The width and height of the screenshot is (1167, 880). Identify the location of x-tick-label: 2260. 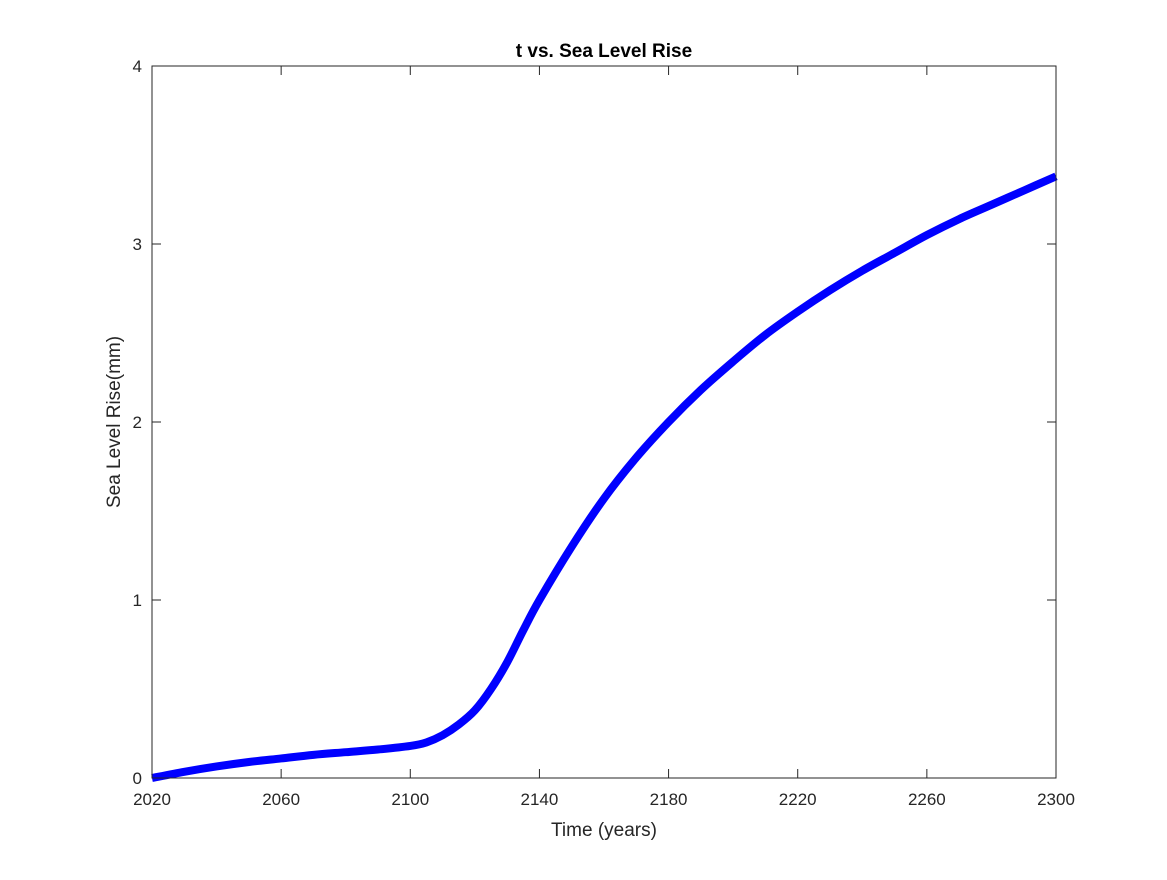
(927, 799).